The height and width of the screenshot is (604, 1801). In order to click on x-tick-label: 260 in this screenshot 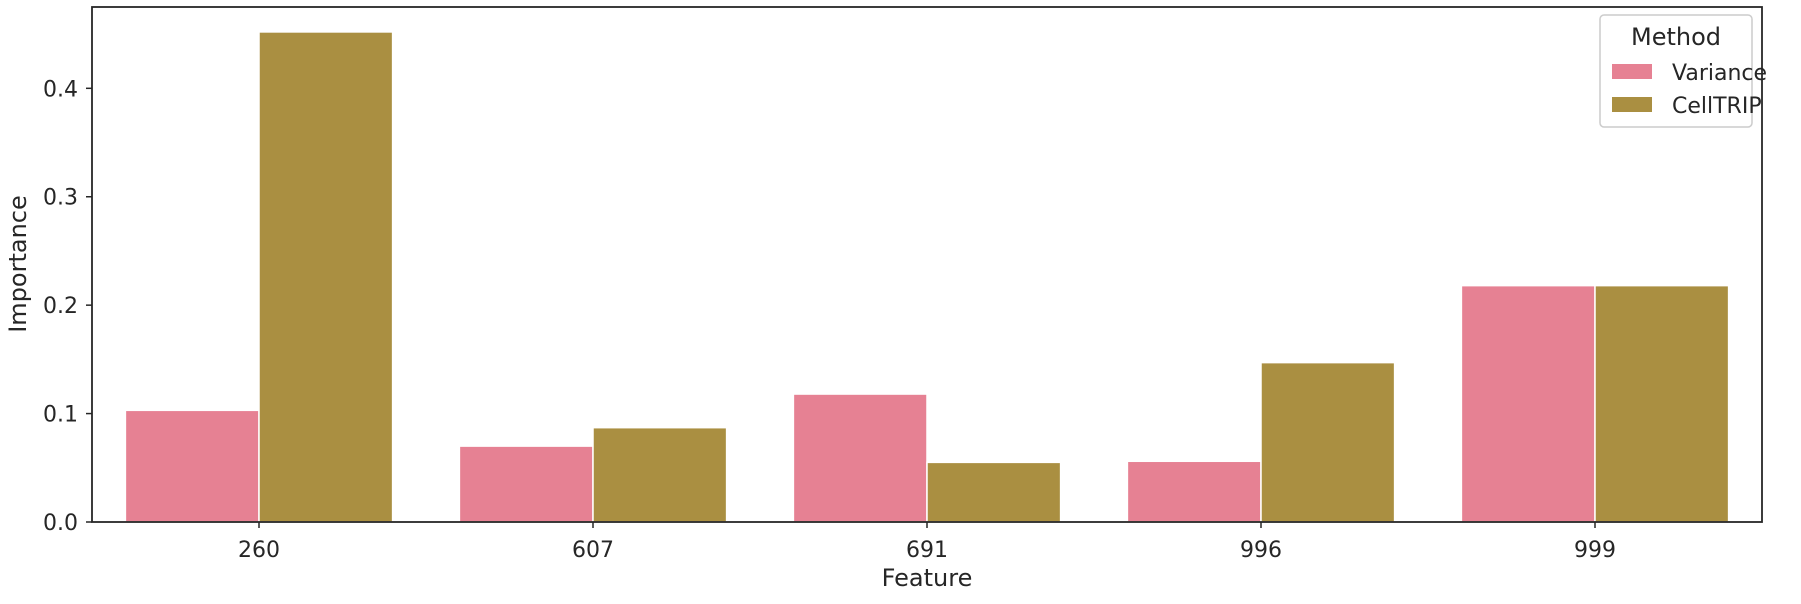, I will do `click(259, 550)`.